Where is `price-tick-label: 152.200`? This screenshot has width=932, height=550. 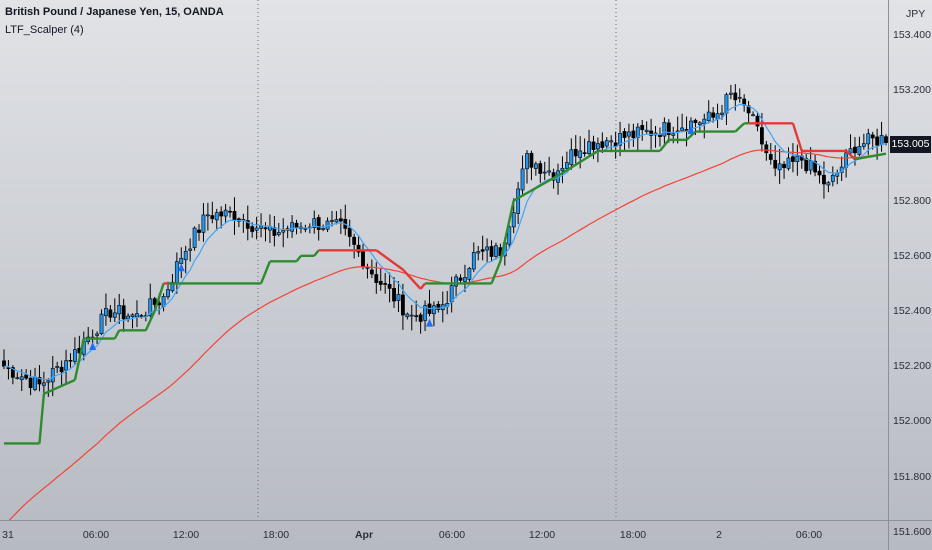
price-tick-label: 152.200 is located at coordinates (912, 366).